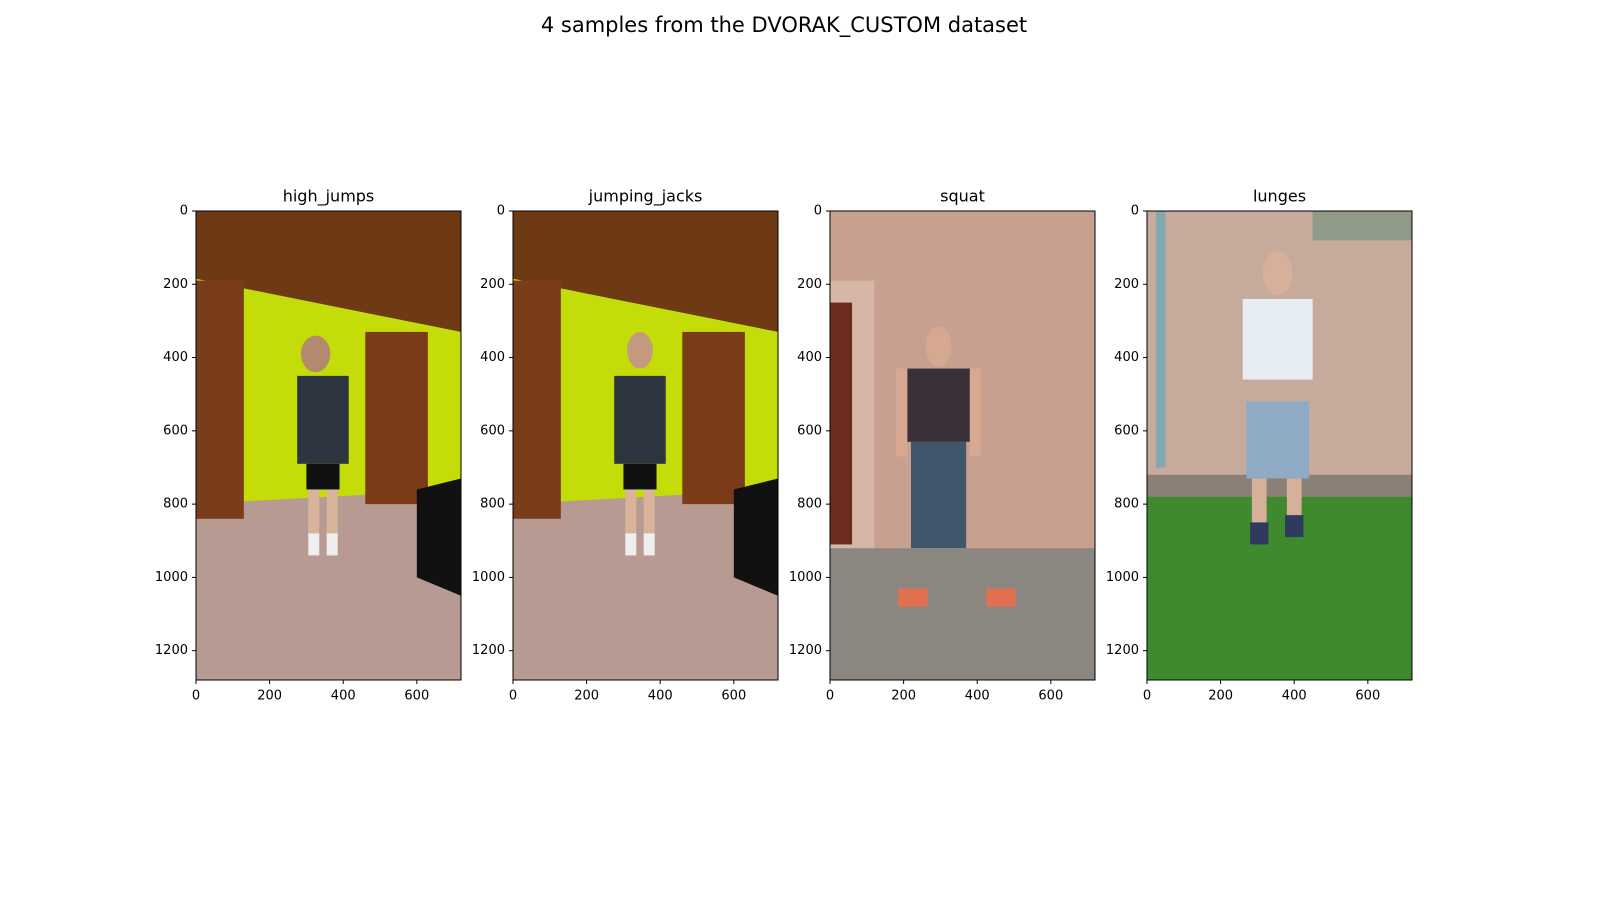  I want to click on figure-title: 4 samples from the DVORAK_CUSTOM dataset, so click(784, 25).